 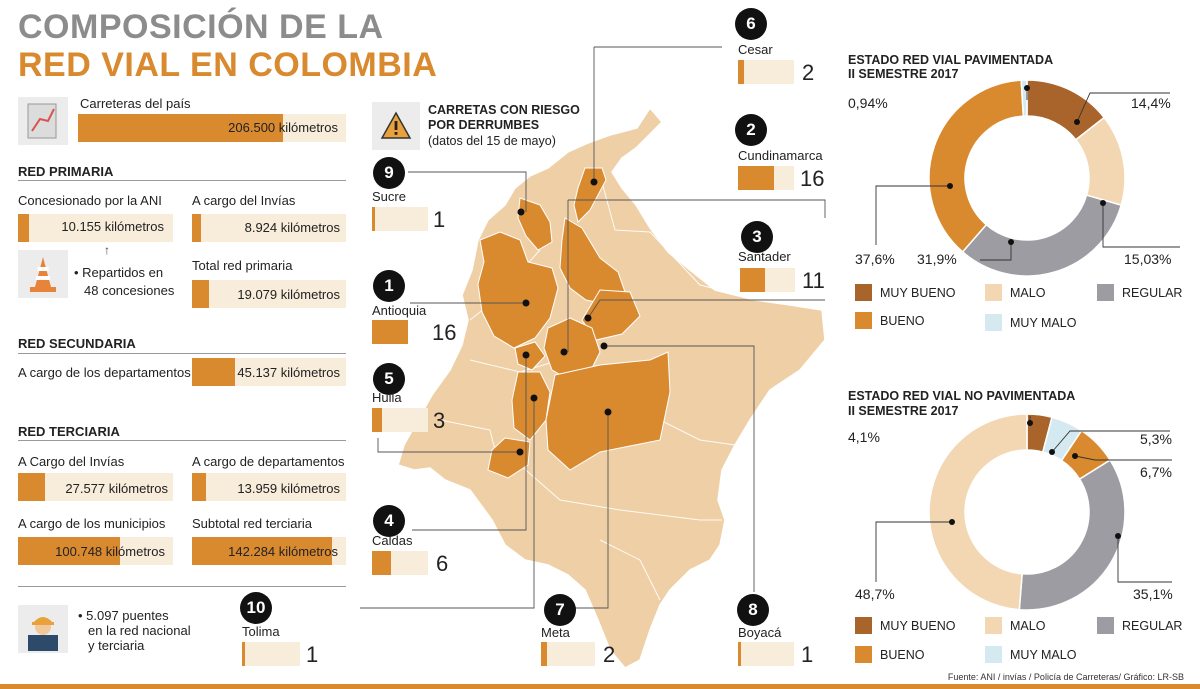 What do you see at coordinates (269, 372) in the screenshot?
I see `secundaria-bar: 45.137 kilómetros` at bounding box center [269, 372].